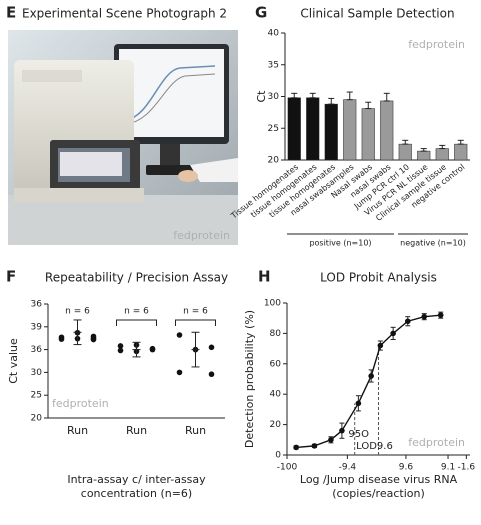 This screenshot has height=525, width=481. What do you see at coordinates (379, 479) in the screenshot?
I see `x-axis-label: Log /Jump disease virus RNA` at bounding box center [379, 479].